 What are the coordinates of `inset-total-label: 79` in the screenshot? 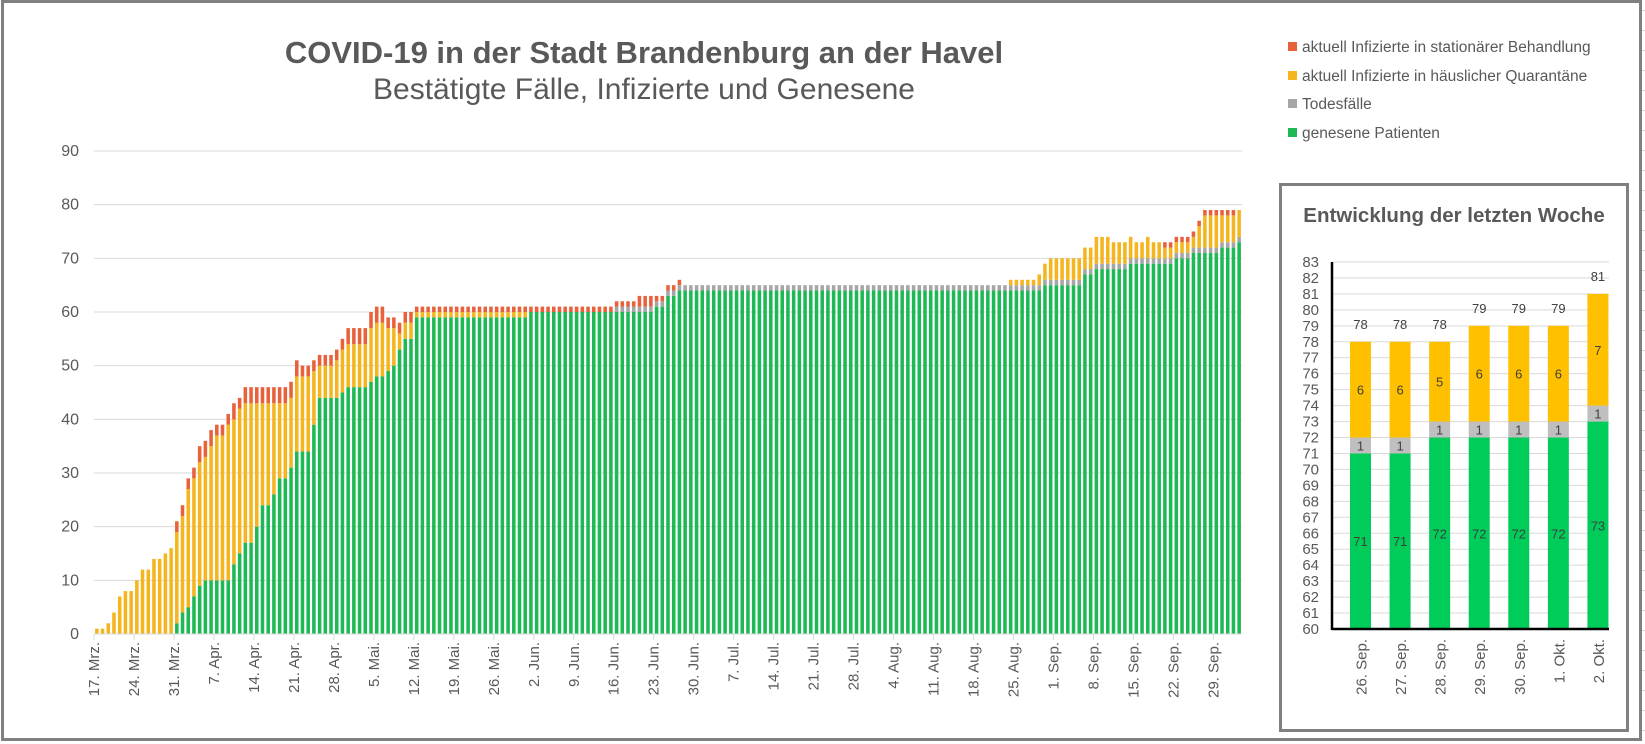 It's located at (1519, 308).